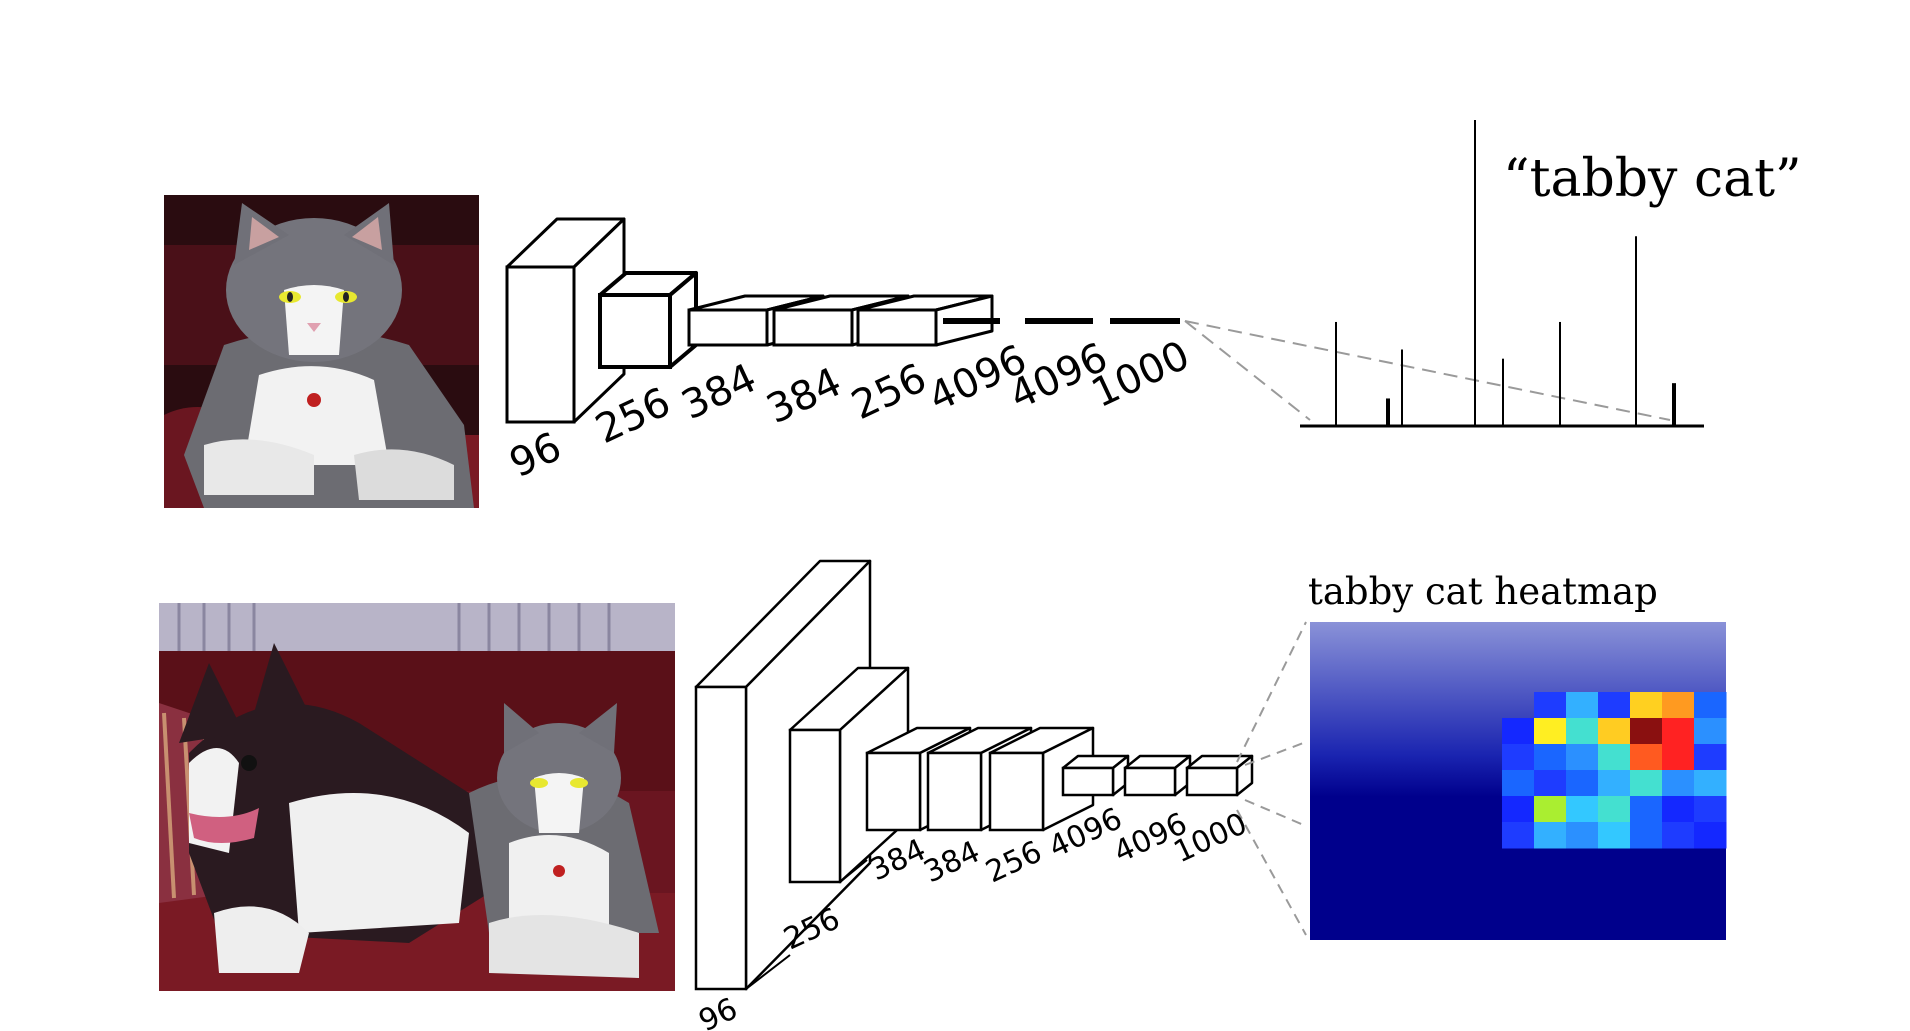  Describe the element at coordinates (536, 455) in the screenshot. I see `top-layer-label-1: 96` at that location.